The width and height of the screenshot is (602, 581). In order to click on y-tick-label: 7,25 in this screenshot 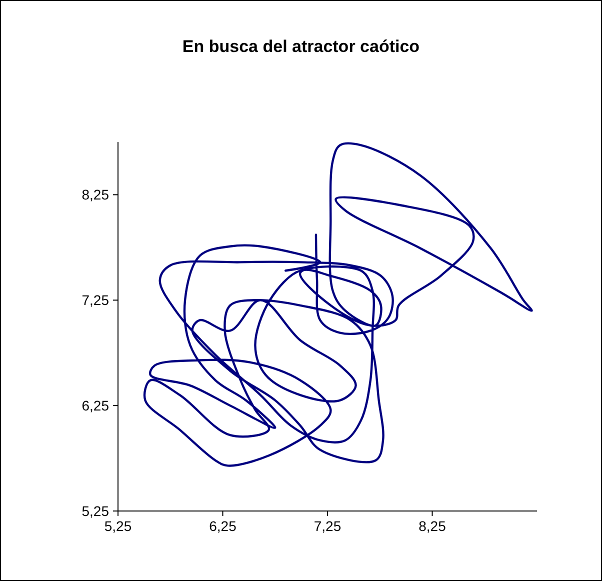, I will do `click(96, 300)`.